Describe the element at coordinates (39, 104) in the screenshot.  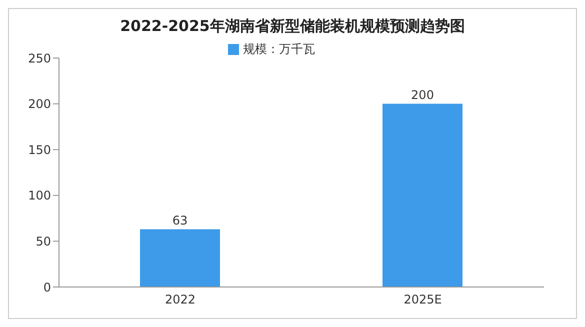
I see `y-tick-label: 200` at that location.